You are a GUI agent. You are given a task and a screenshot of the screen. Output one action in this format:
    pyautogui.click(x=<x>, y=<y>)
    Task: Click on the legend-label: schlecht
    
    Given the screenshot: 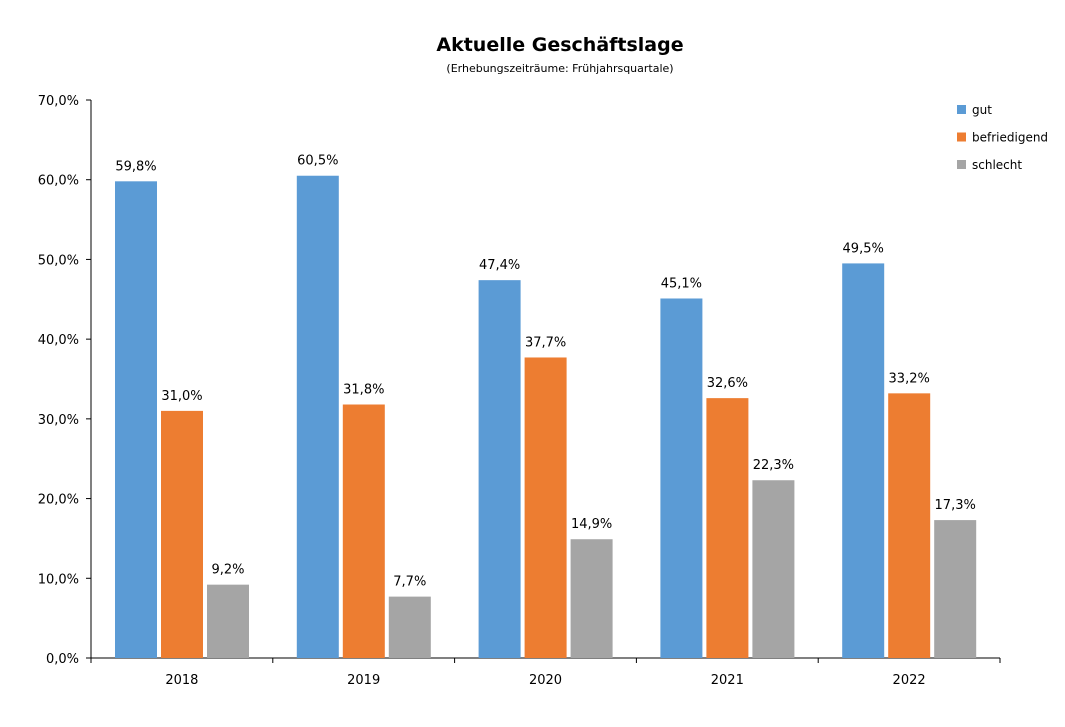 What is the action you would take?
    pyautogui.click(x=997, y=165)
    